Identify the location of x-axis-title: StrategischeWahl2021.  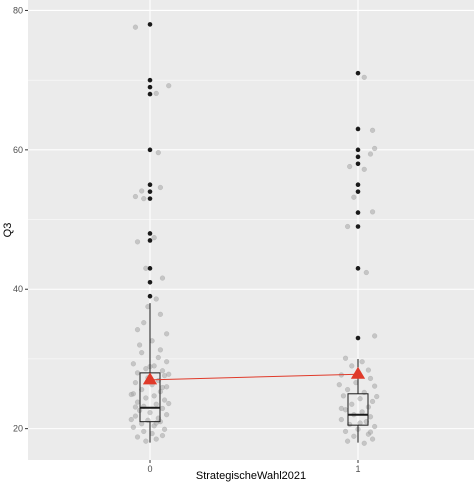
(251, 476).